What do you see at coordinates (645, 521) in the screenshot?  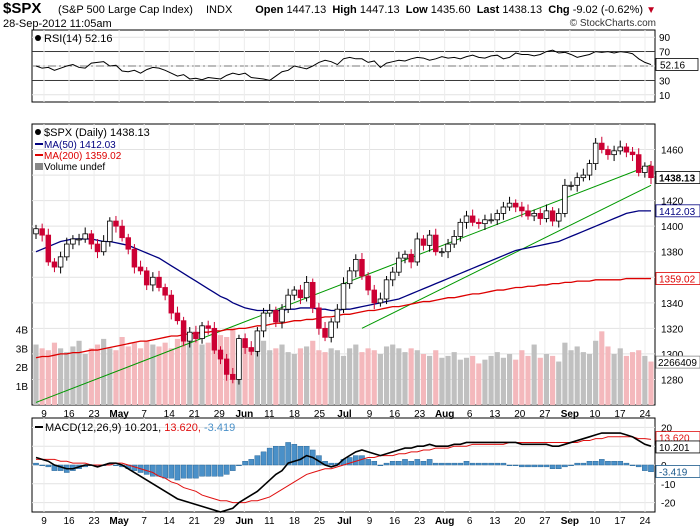 I see `macd-x-tick-label: 24` at bounding box center [645, 521].